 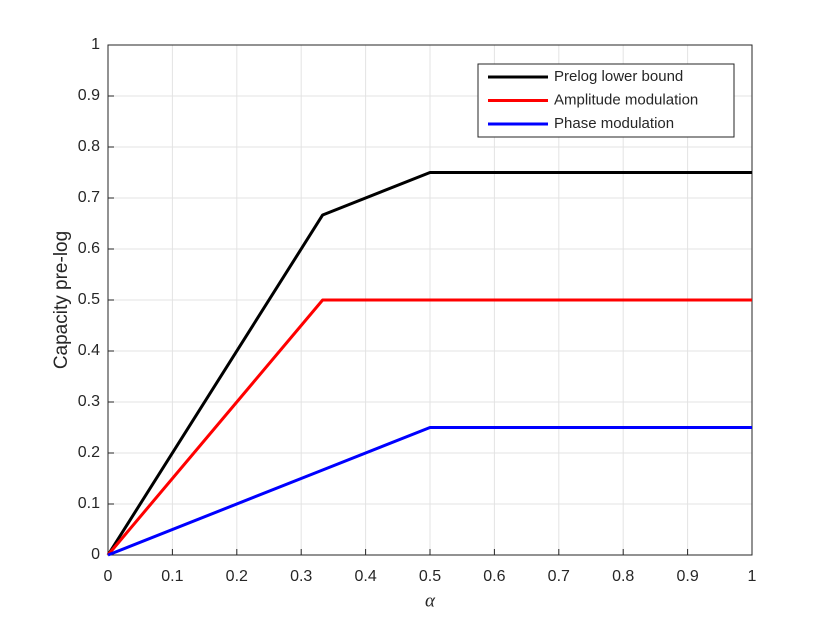 I want to click on x-axis-label: α, so click(x=430, y=600).